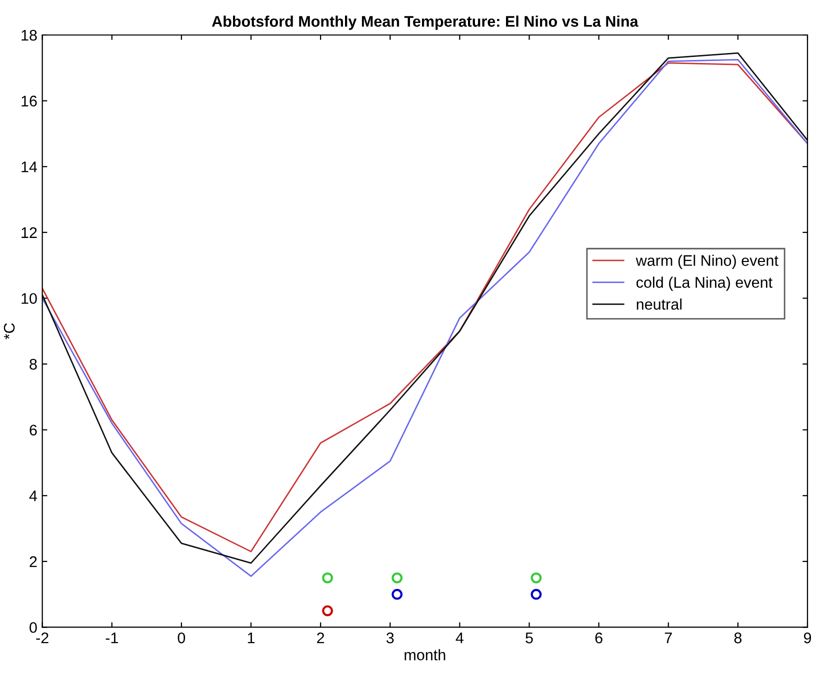 Image resolution: width=814 pixels, height=673 pixels. I want to click on x-tick-label: 5, so click(529, 638).